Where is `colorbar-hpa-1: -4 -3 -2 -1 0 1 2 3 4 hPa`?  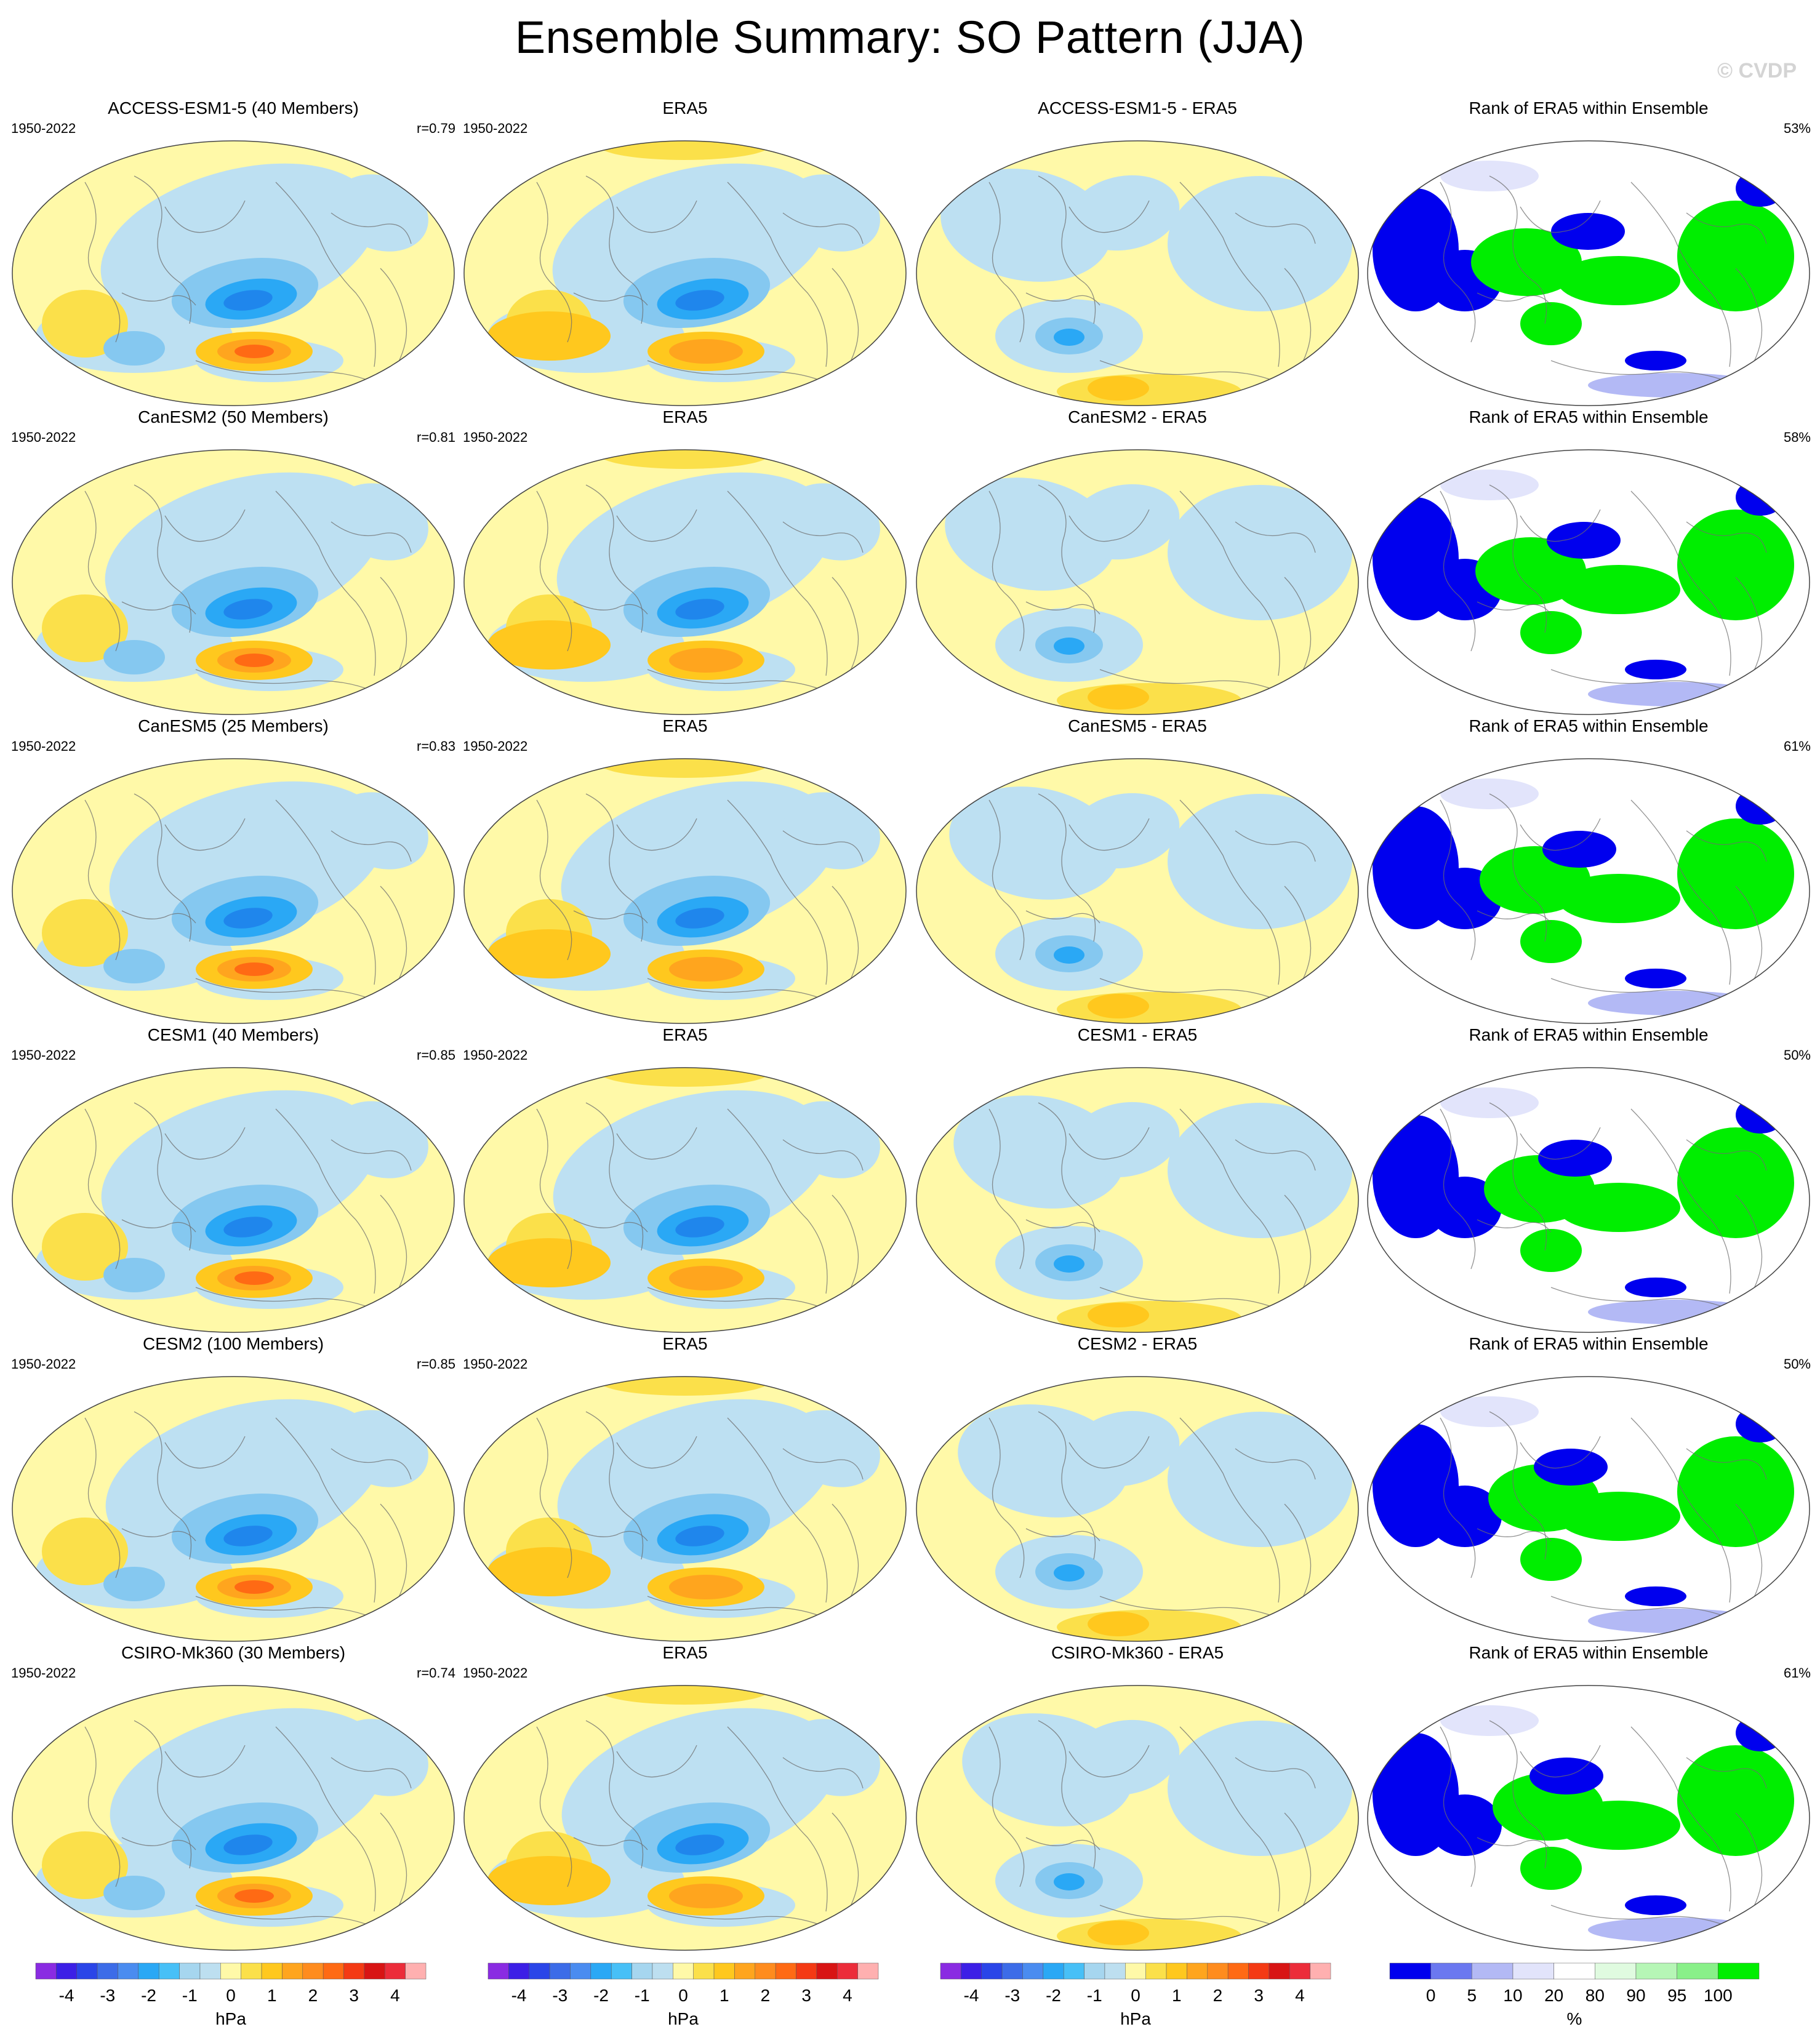
colorbar-hpa-1: -4 -3 -2 -1 0 1 2 3 4 hPa is located at coordinates (231, 1998).